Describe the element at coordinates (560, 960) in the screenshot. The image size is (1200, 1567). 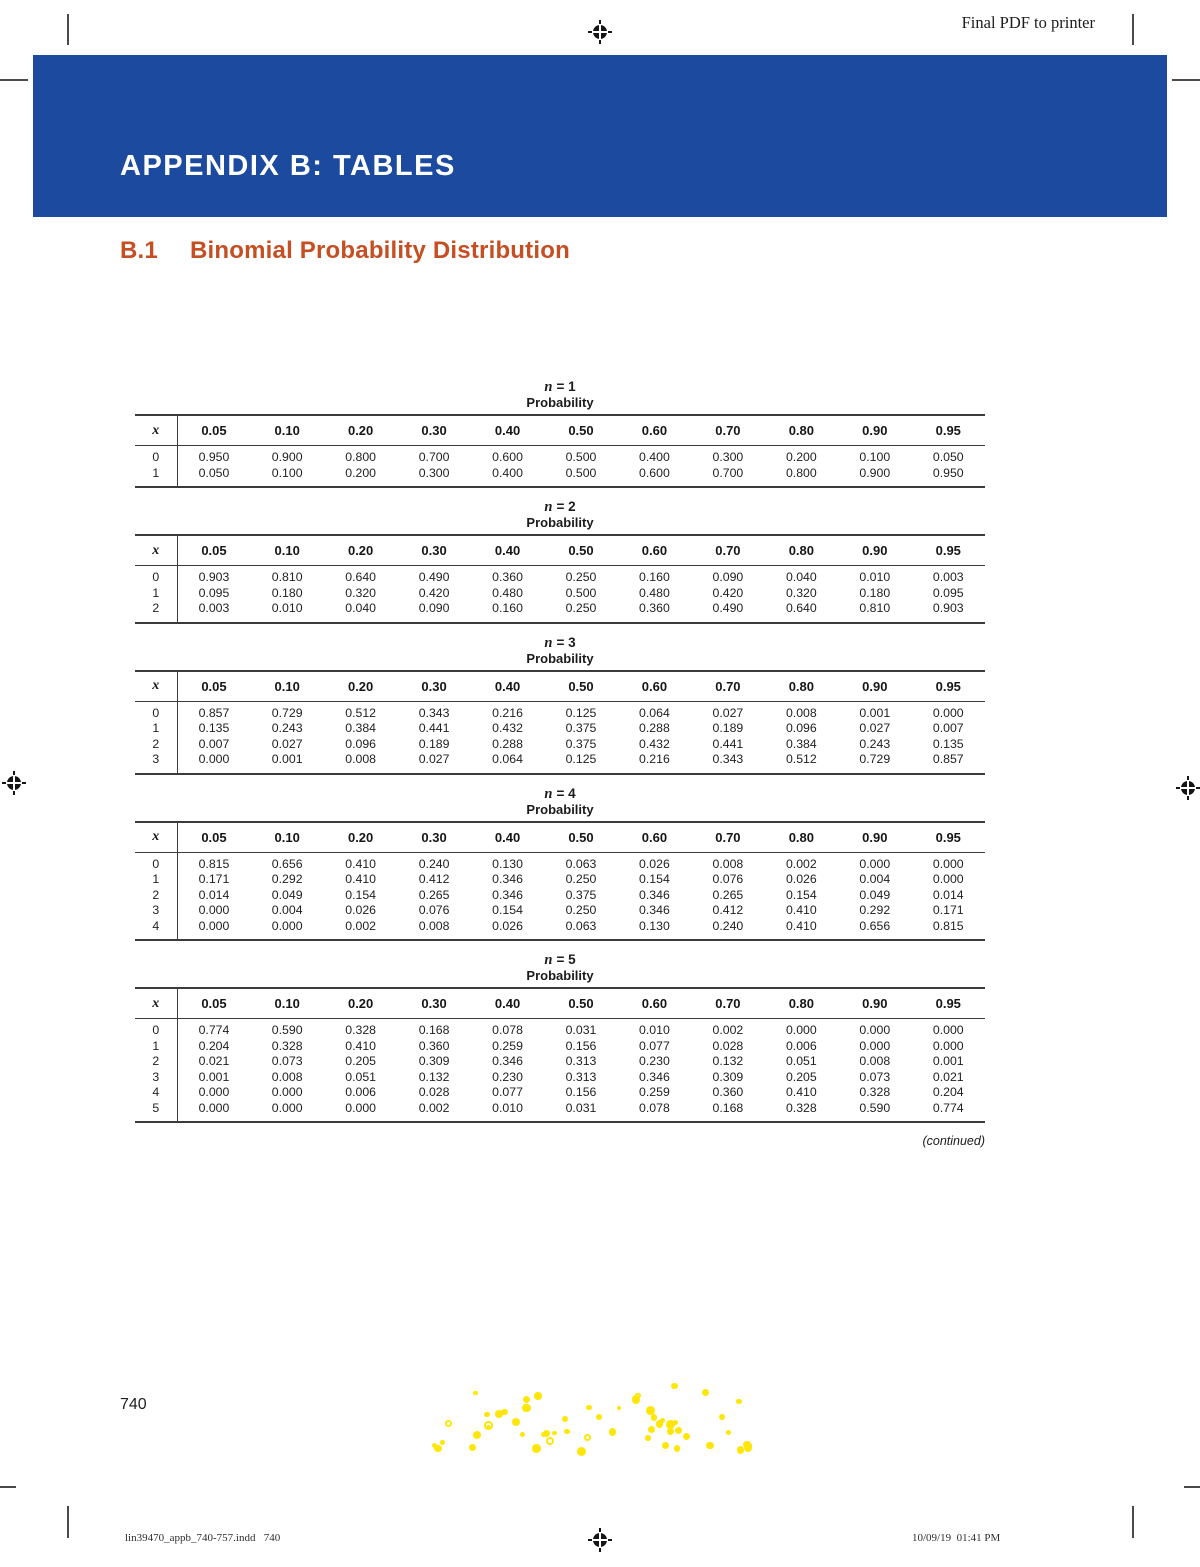
I see `table-n-label: n = 5` at that location.